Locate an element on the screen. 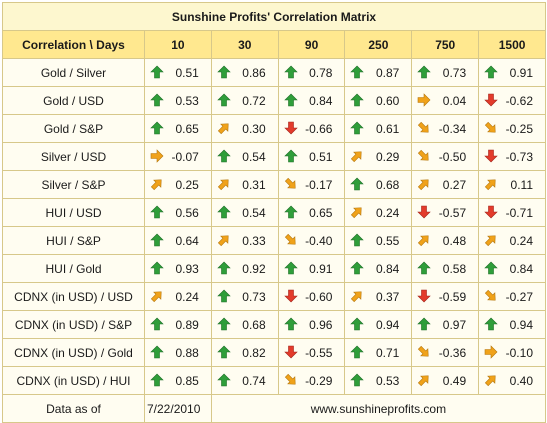 The width and height of the screenshot is (547, 423). correlation-value: 0.74 is located at coordinates (254, 380).